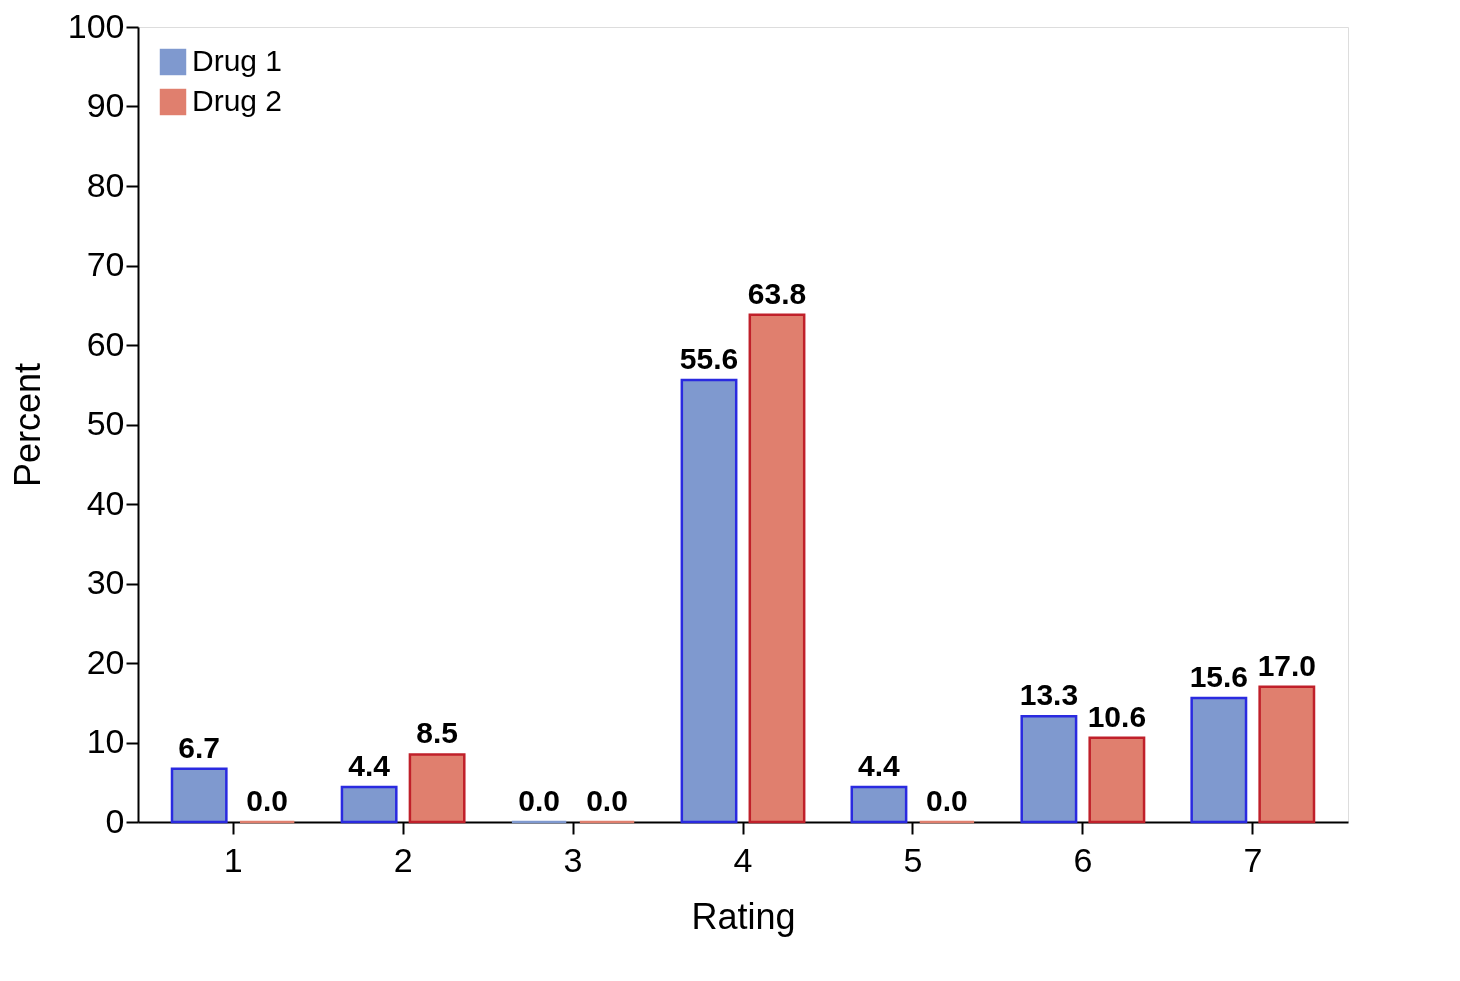 Image resolution: width=1460 pixels, height=981 pixels. Describe the element at coordinates (27, 425) in the screenshot. I see `y-axis-title: Percent` at that location.